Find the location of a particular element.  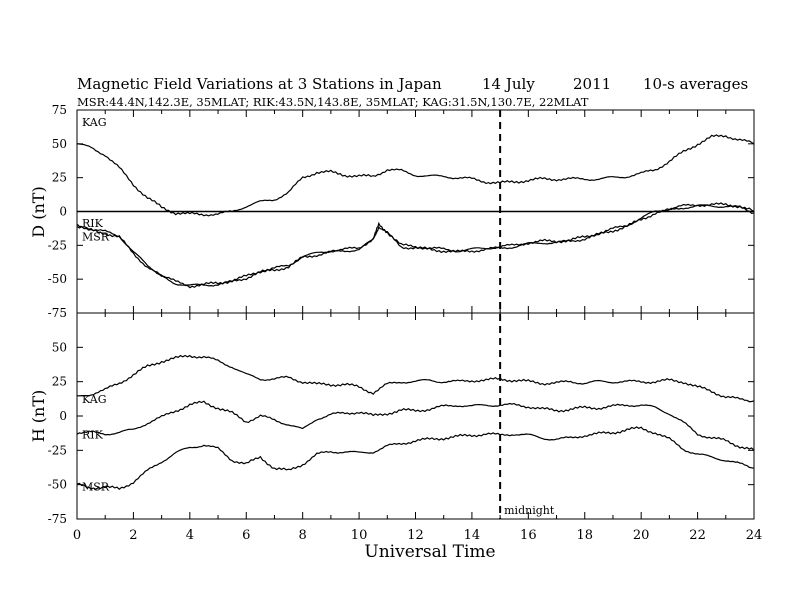

x-tick-label: 4 is located at coordinates (190, 535).